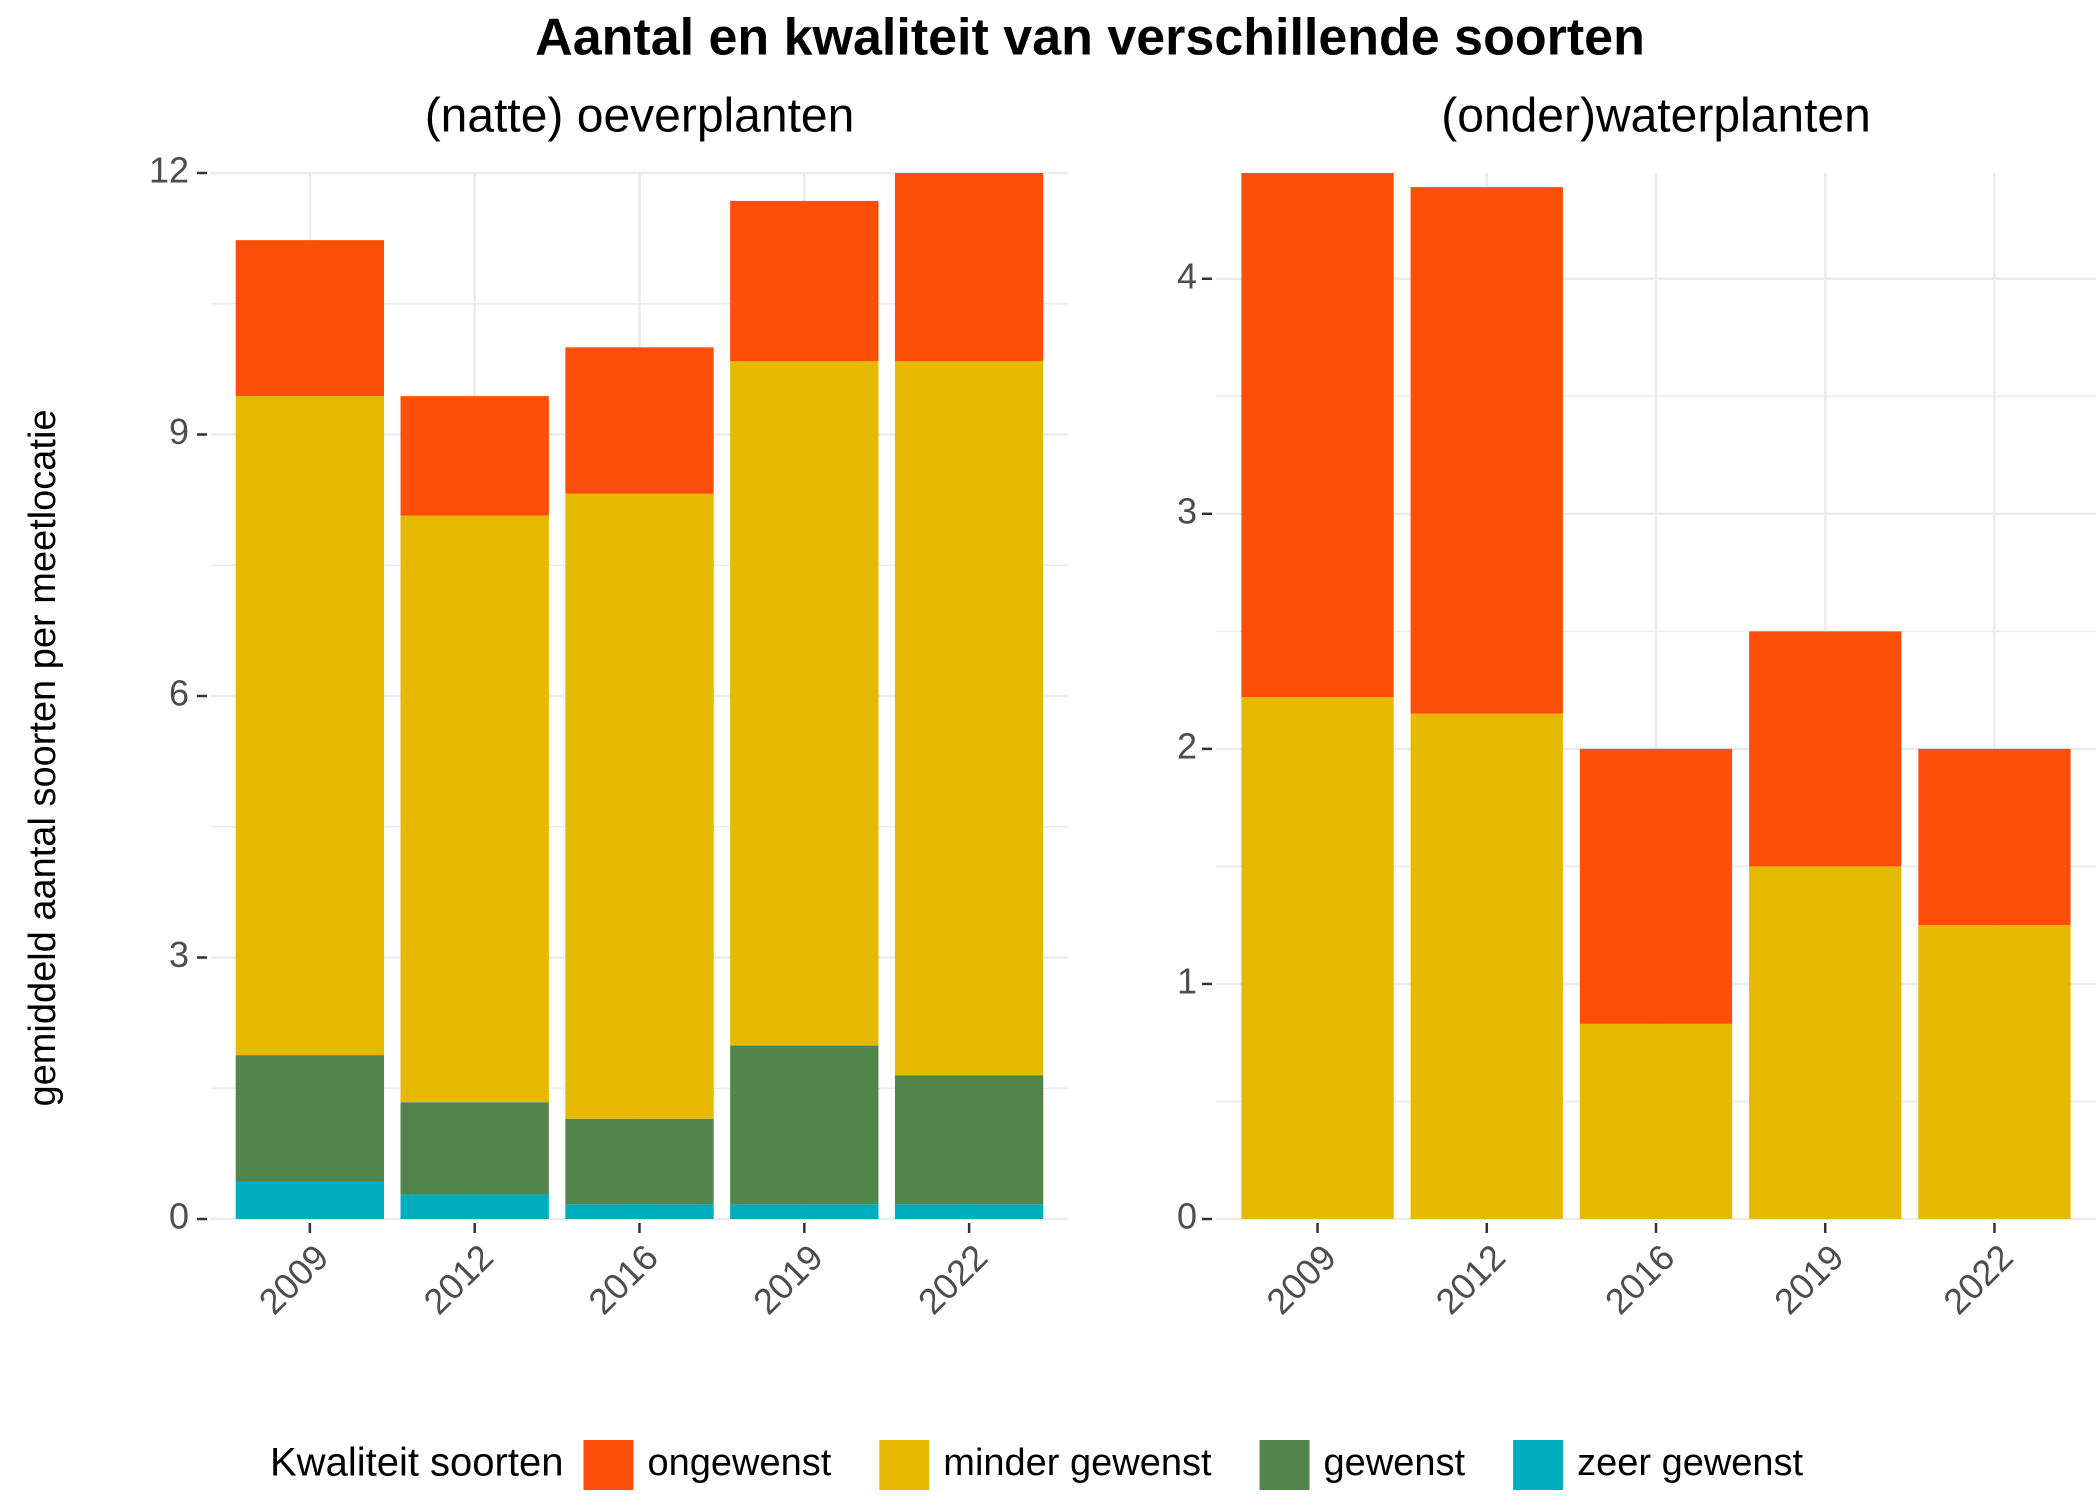 The width and height of the screenshot is (2100, 1500). I want to click on legend-label: ongewenst, so click(739, 1463).